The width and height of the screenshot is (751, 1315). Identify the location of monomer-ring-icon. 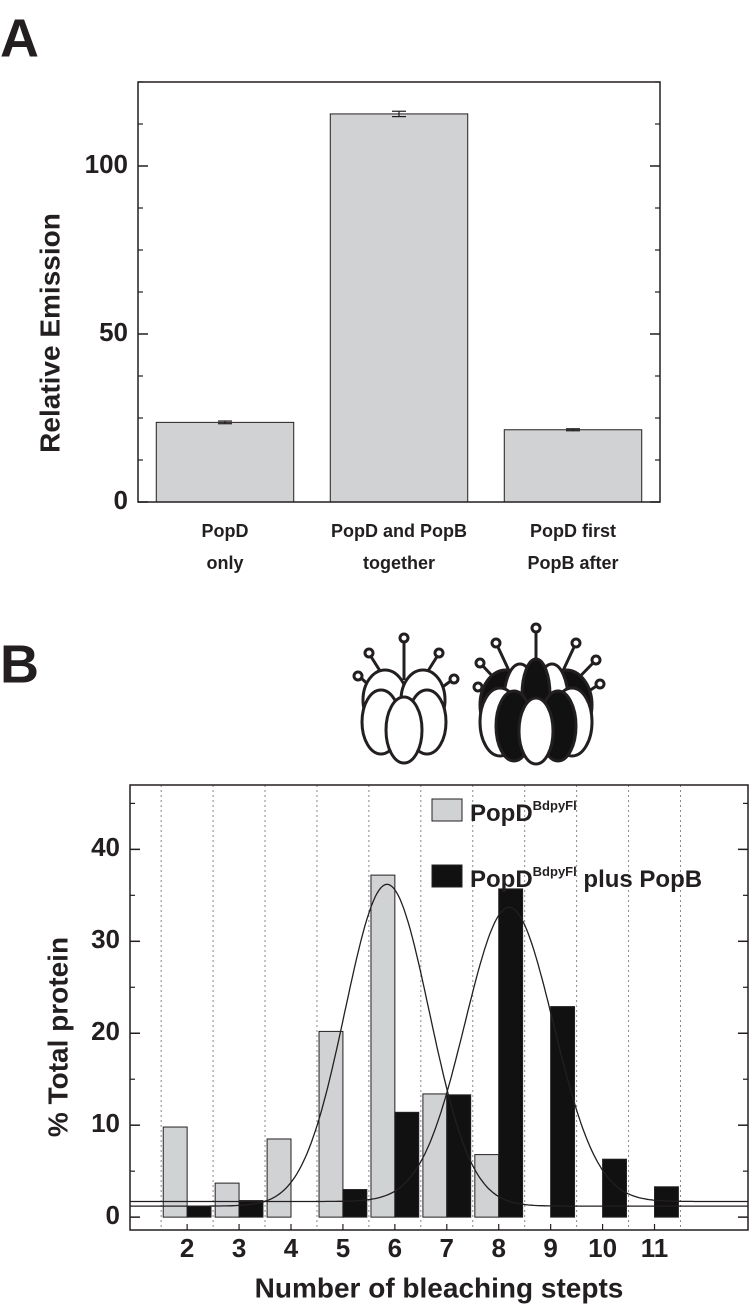
(406, 698).